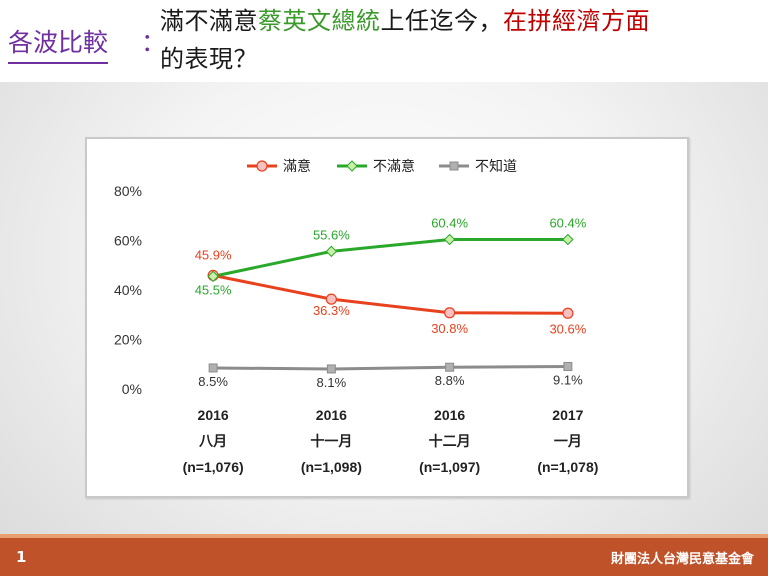 The height and width of the screenshot is (576, 768). I want to click on y-tick-label: 40%, so click(128, 290).